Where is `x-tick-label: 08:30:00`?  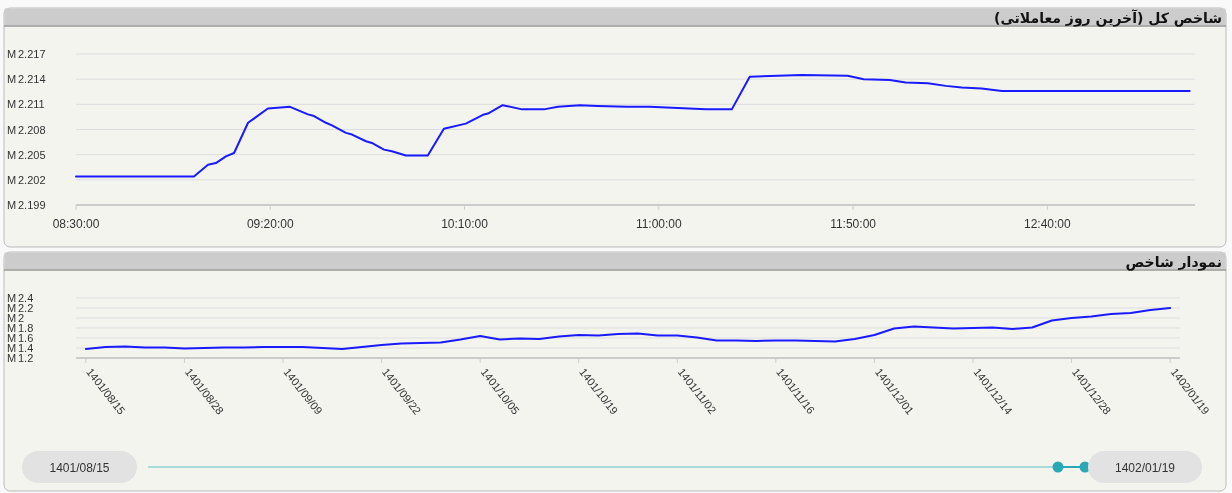 x-tick-label: 08:30:00 is located at coordinates (76, 224).